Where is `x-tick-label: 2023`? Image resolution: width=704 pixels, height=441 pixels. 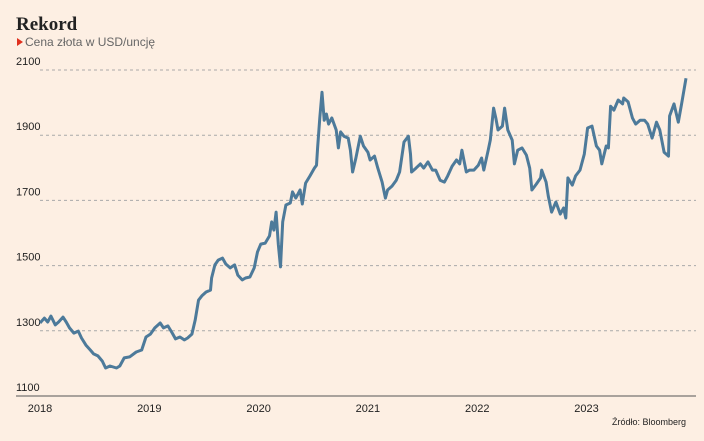 x-tick-label: 2023 is located at coordinates (586, 409).